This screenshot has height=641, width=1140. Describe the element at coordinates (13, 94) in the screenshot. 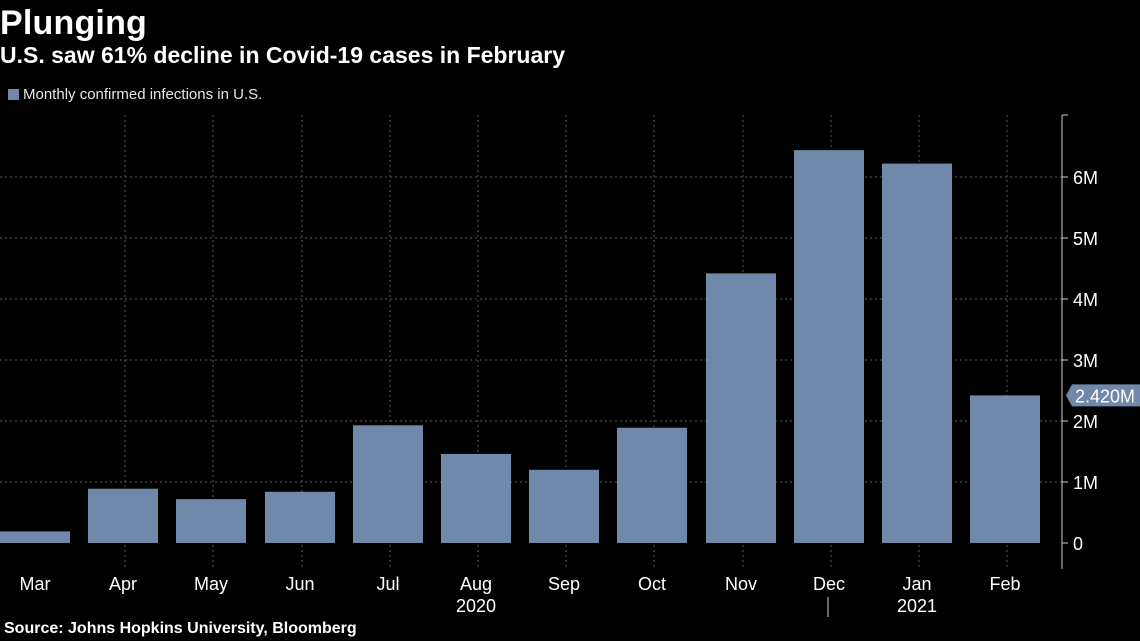

I see `legend-swatch` at that location.